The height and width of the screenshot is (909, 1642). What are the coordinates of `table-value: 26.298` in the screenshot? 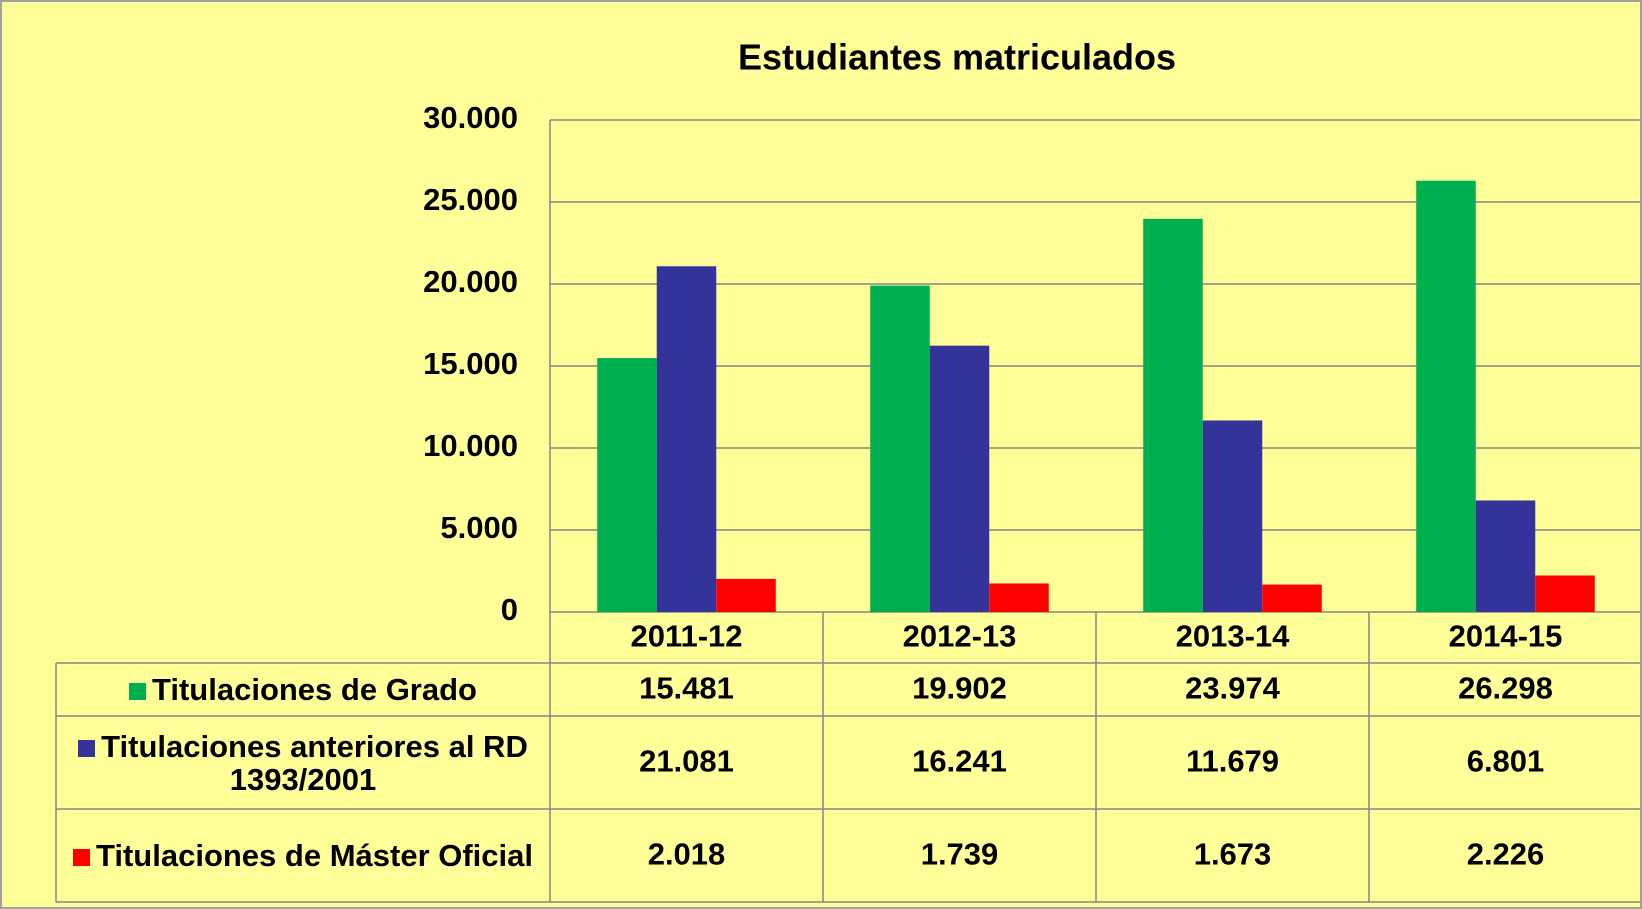 It's located at (1505, 688).